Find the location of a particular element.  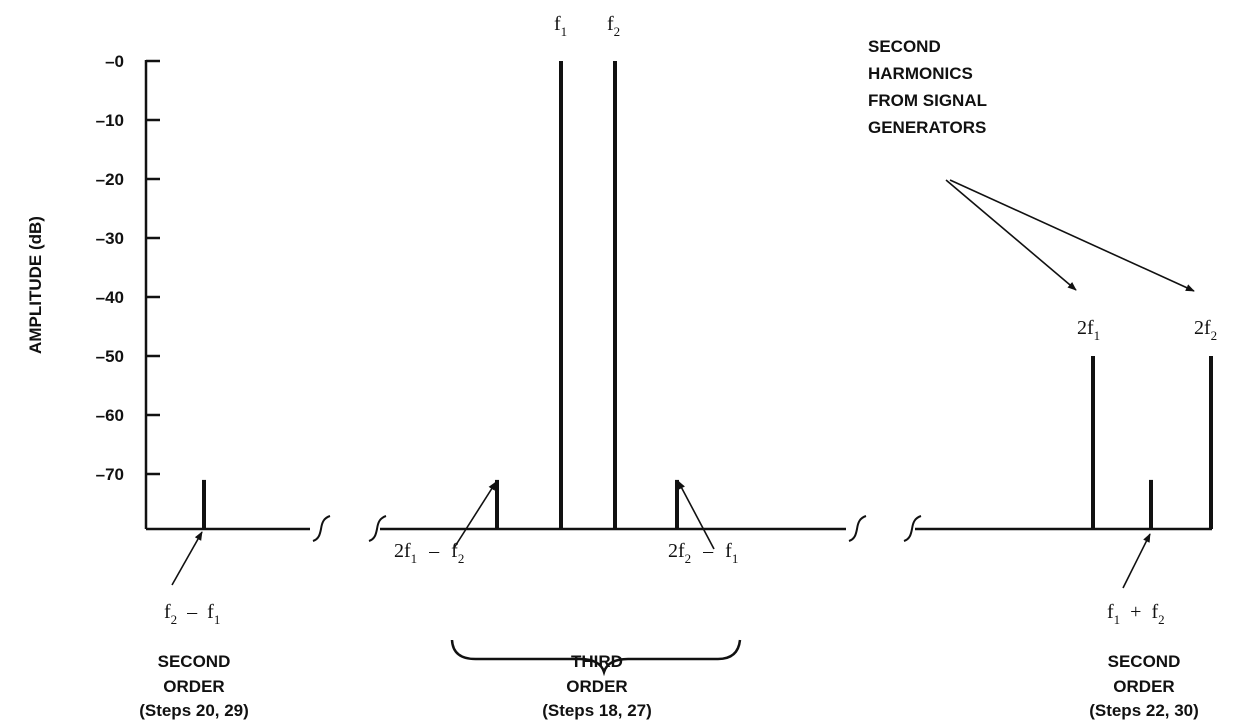

group-left-caption: SECOND ORDER (Steps 20, 29) is located at coordinates (194, 686).